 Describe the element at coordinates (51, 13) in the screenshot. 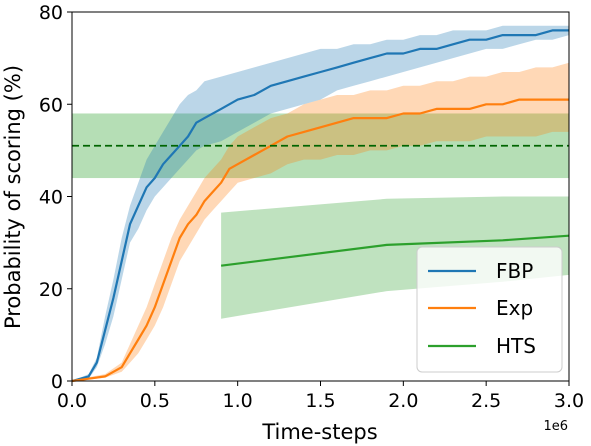

I see `y-tick-label: 80` at that location.